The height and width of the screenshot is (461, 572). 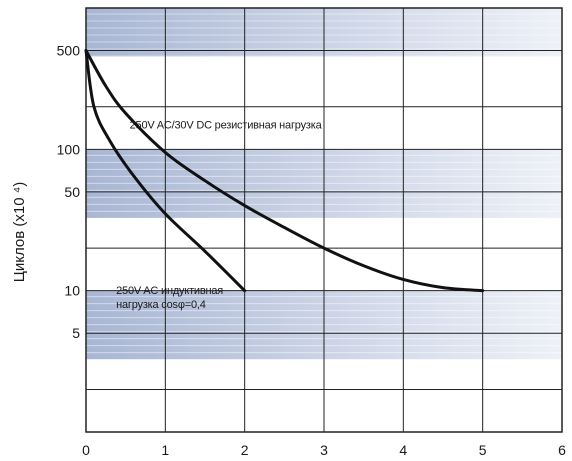 I want to click on x-tick-label: 5, so click(x=483, y=450).